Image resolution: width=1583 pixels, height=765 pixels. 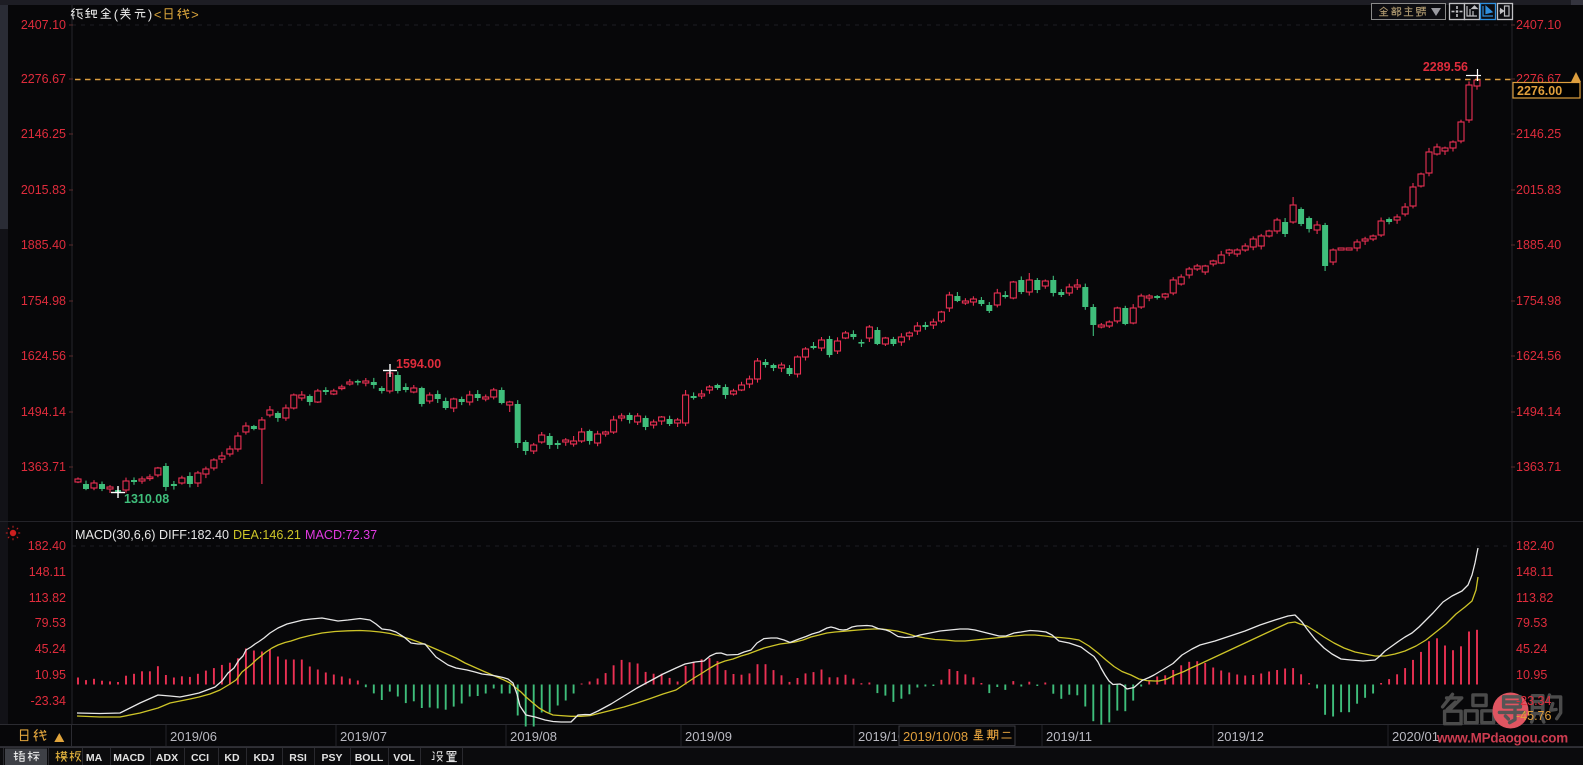 I want to click on svg-text: 2276.00, so click(x=1539, y=91).